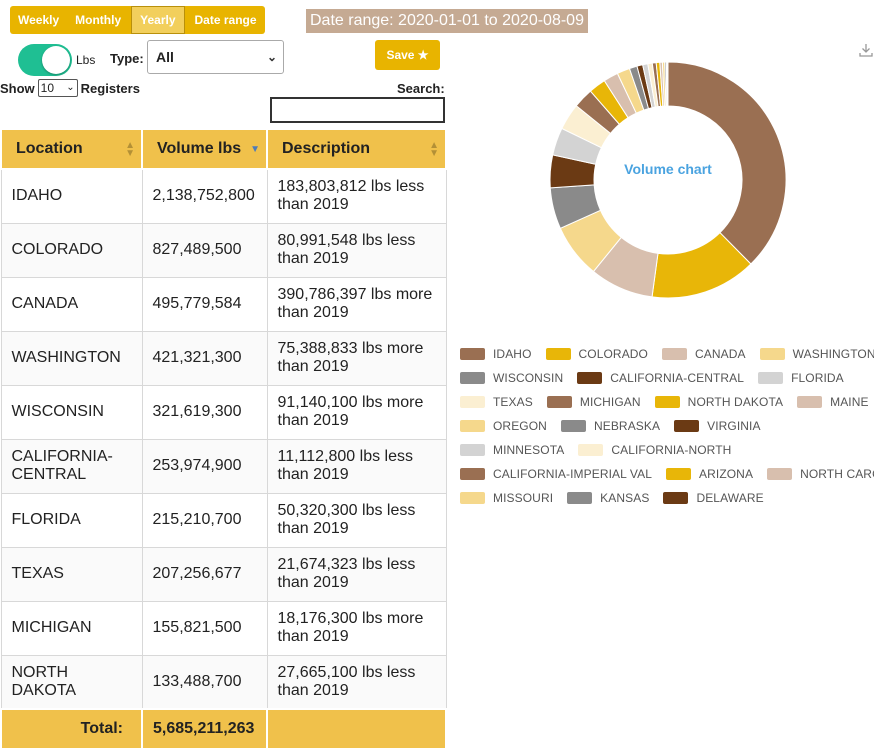 The width and height of the screenshot is (874, 750). I want to click on location-cell: CALIFORNIA-CENTRAL, so click(71, 466).